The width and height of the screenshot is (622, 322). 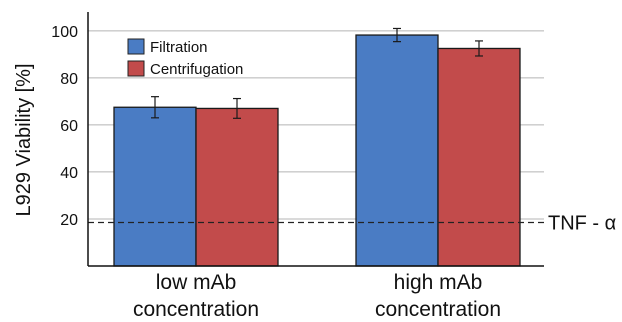 I want to click on y-tick-label: 100, so click(x=64, y=32).